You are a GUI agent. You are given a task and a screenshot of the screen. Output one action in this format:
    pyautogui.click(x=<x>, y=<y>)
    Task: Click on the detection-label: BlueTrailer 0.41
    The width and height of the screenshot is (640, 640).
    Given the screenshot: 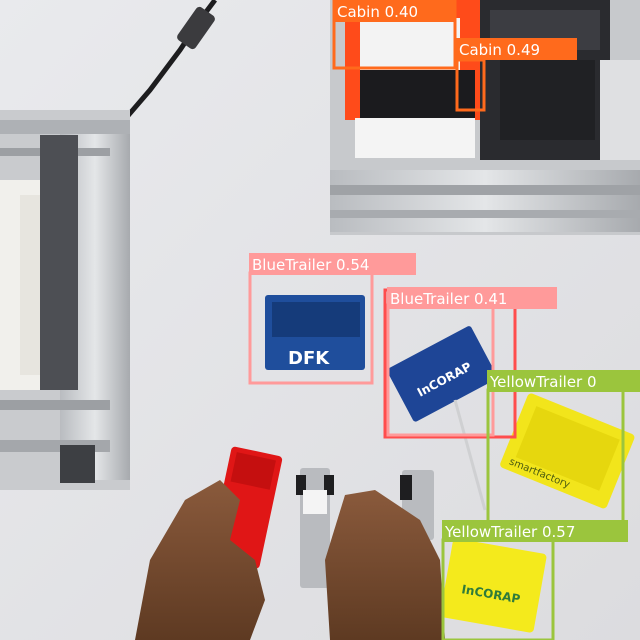 What is the action you would take?
    pyautogui.click(x=448, y=299)
    